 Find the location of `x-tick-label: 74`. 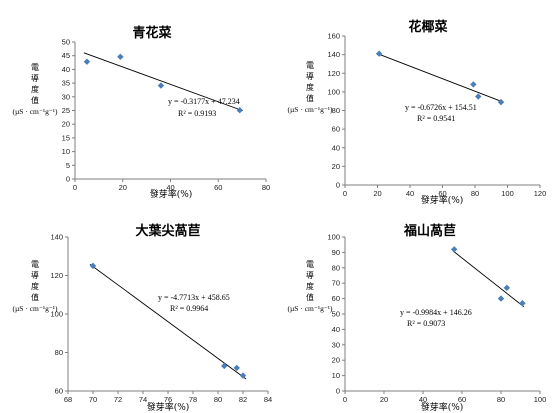

x-tick-label: 74 is located at coordinates (143, 399).